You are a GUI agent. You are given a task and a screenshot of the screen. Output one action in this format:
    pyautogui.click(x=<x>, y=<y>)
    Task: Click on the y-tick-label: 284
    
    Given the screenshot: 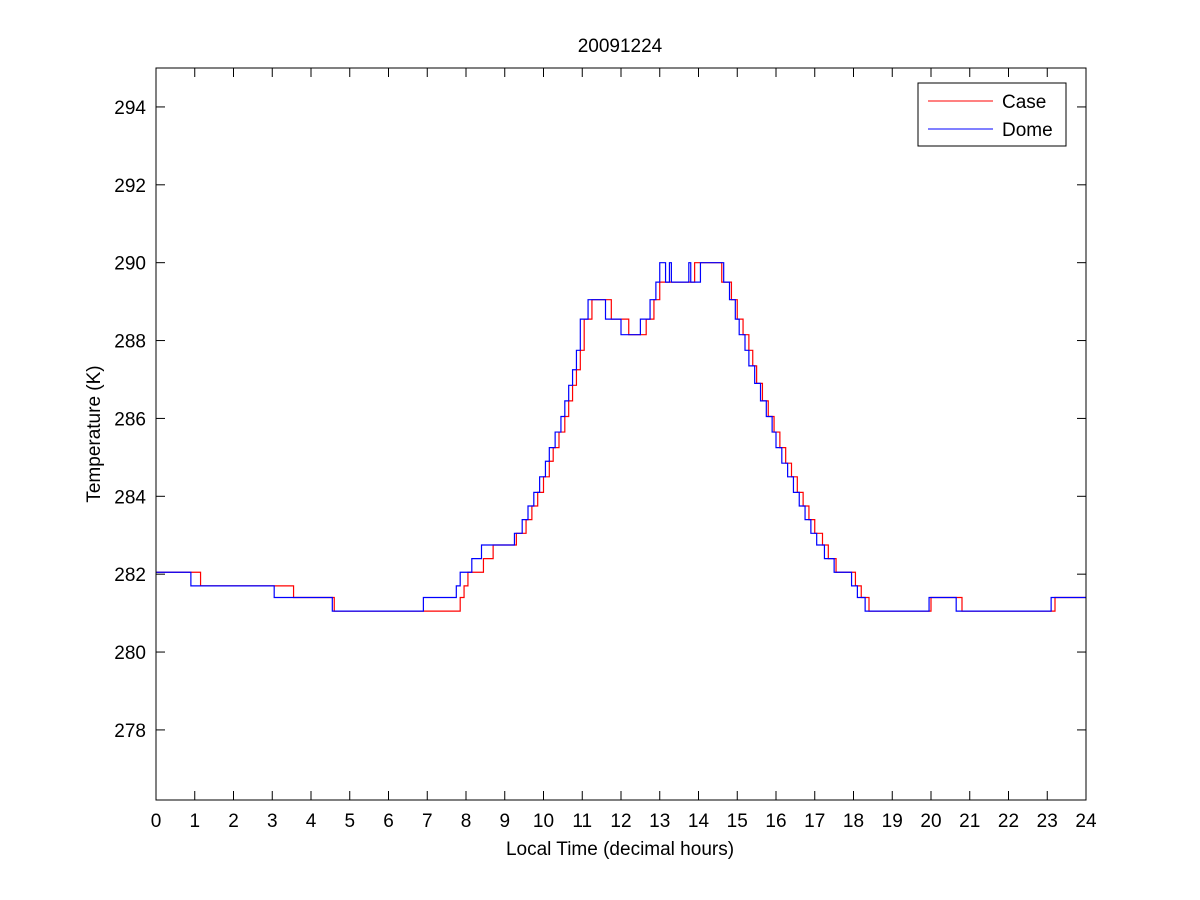 What is the action you would take?
    pyautogui.click(x=130, y=497)
    